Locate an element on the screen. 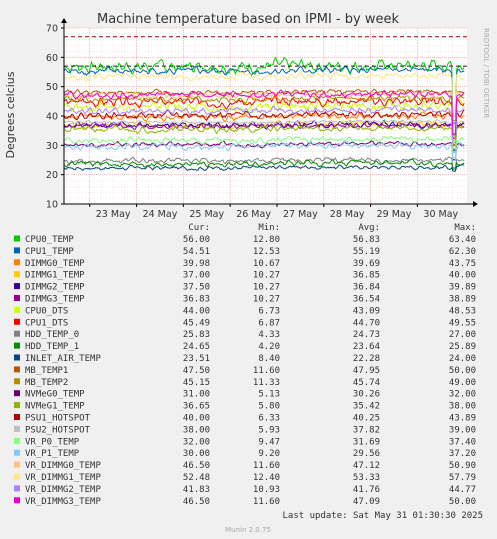  legend-value: 39.69 is located at coordinates (366, 264).